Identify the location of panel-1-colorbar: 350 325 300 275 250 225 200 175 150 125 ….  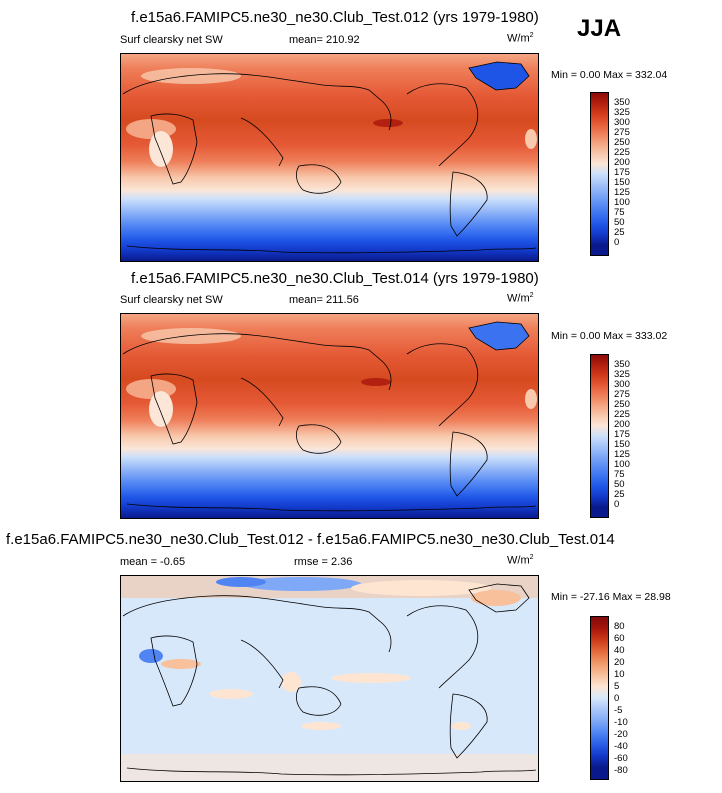
(610, 175).